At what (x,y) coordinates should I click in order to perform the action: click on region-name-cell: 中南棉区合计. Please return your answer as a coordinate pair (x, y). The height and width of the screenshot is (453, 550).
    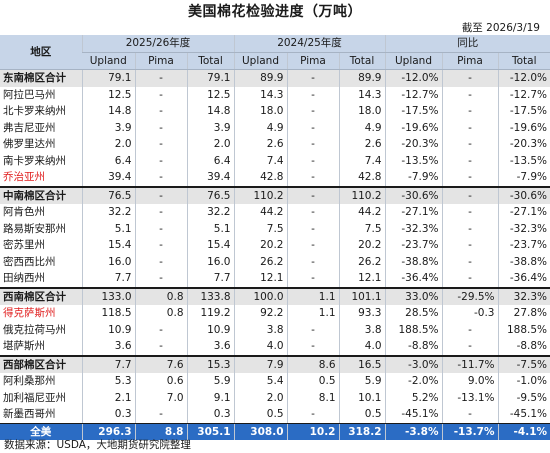
    Looking at the image, I should click on (41, 194).